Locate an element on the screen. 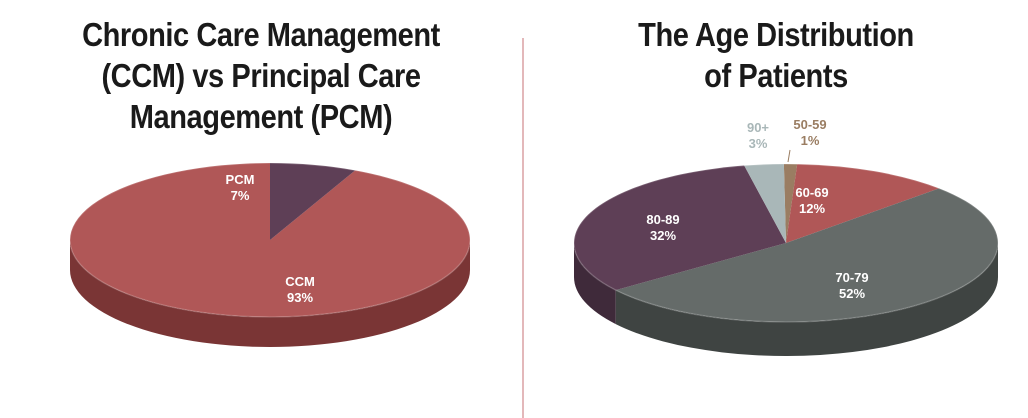 This screenshot has width=1028, height=418. data-label-category: CCM is located at coordinates (300, 281).